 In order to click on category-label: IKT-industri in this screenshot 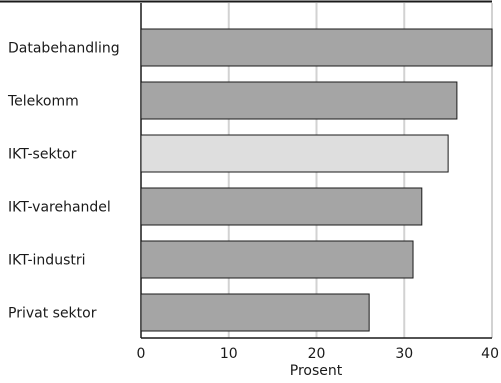, I will do `click(47, 261)`.